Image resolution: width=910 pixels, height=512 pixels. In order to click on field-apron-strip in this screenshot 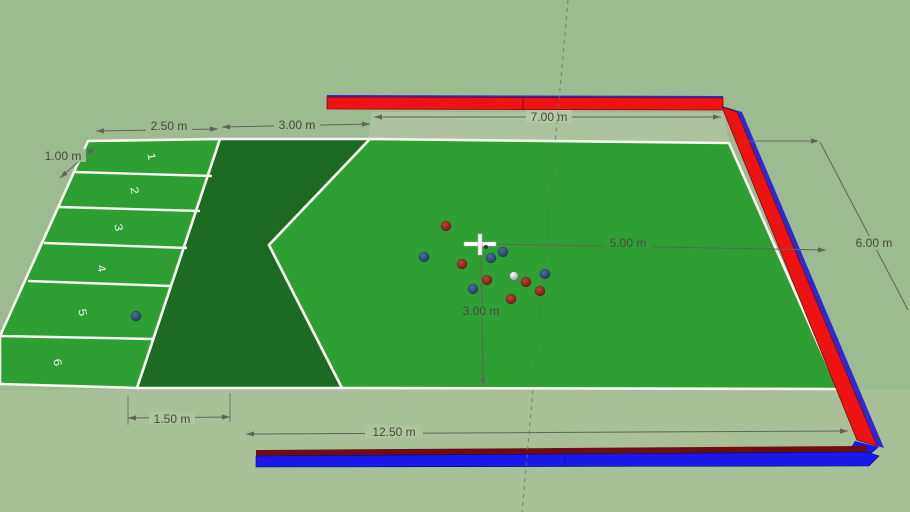, I will do `click(548, 126)`.